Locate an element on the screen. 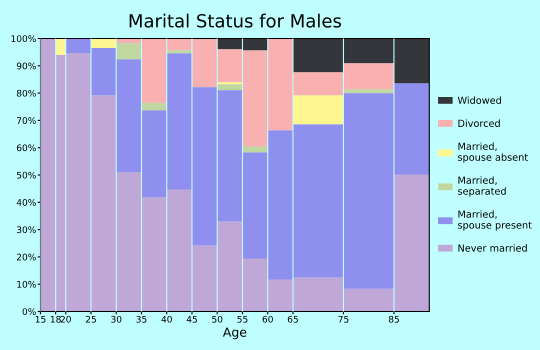  x-tick-label: 75 is located at coordinates (343, 319).